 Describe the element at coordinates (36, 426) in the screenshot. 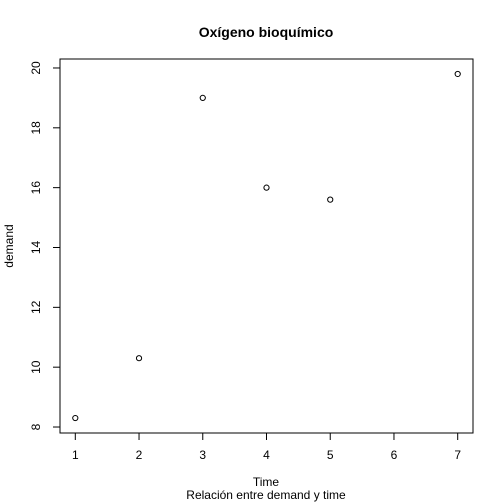

I see `y-tick-label: 8` at that location.